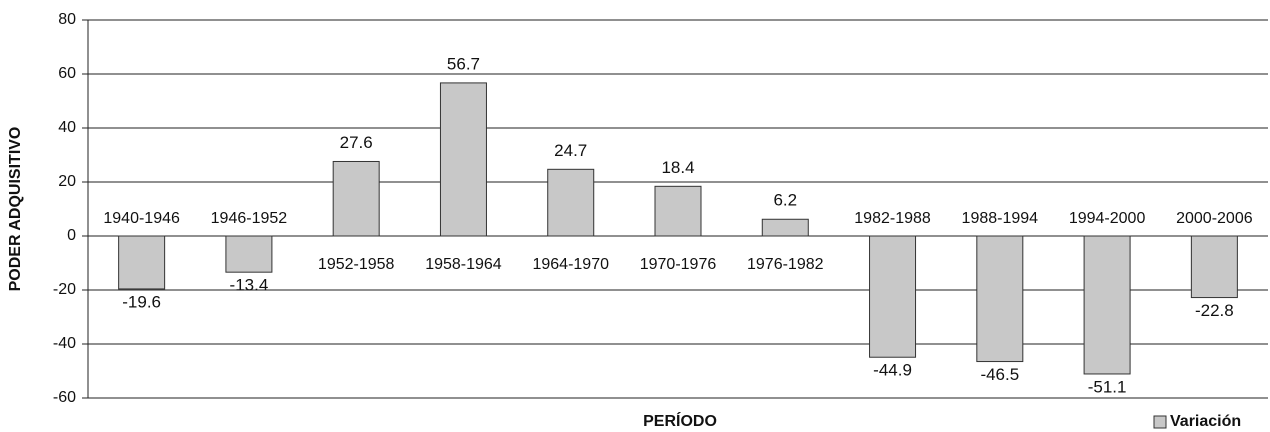 The height and width of the screenshot is (432, 1270). I want to click on y-tick-label: 60, so click(67, 73).